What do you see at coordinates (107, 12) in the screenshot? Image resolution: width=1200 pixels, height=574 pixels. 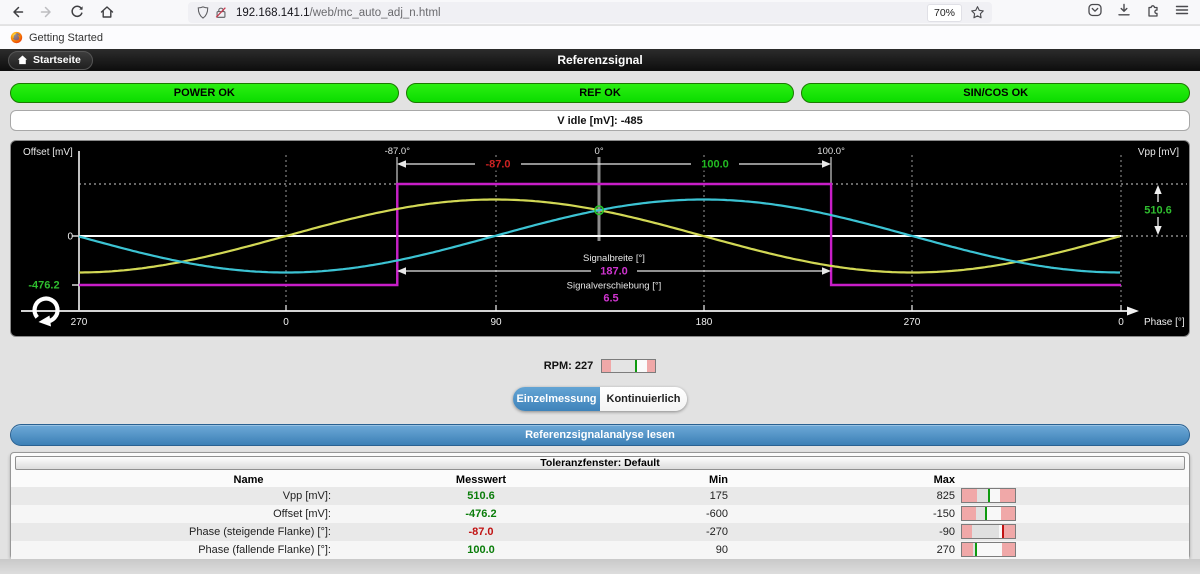 I see `home-button` at bounding box center [107, 12].